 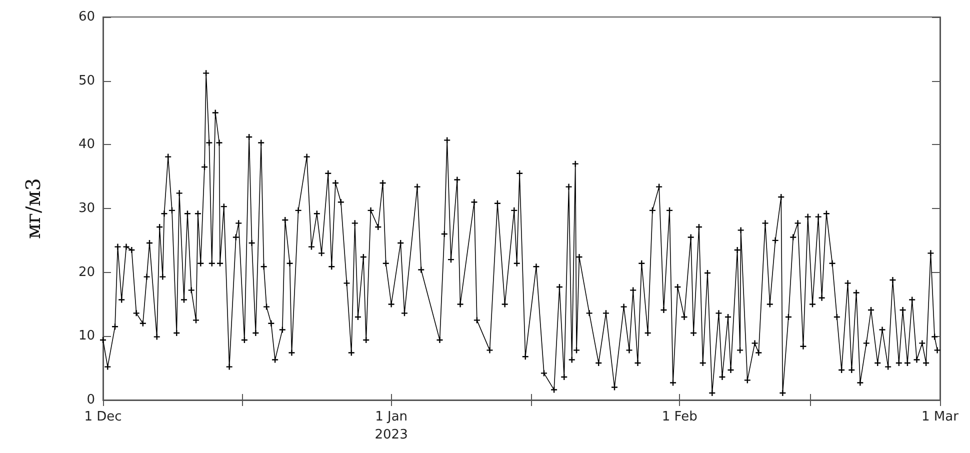 I want to click on x-tick-label: 1 Mar, so click(x=941, y=417).